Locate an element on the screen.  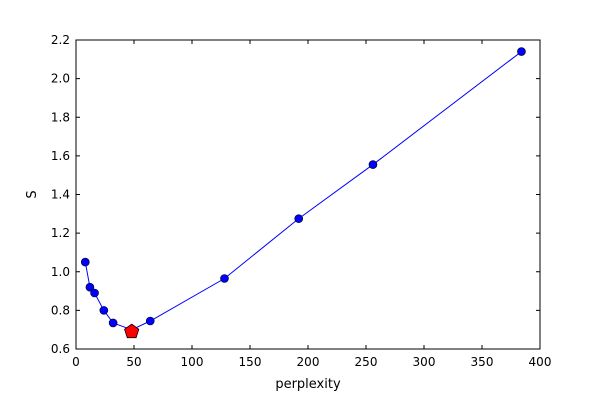
y-tick-label: 2.0 is located at coordinates (60, 79).